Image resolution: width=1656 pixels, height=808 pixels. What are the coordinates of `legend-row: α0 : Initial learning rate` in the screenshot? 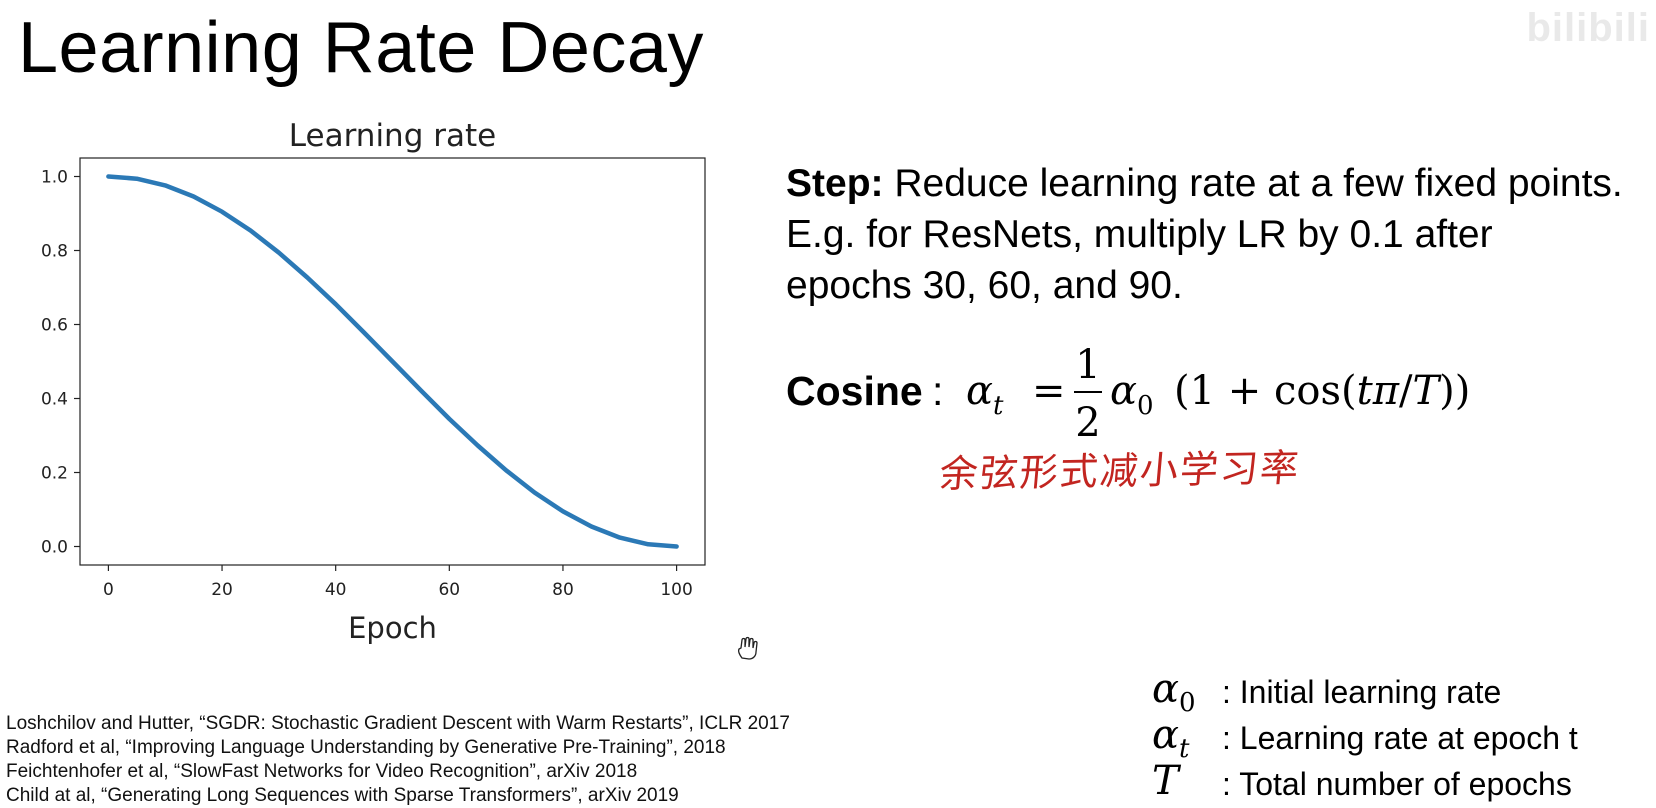 It's located at (1402, 692).